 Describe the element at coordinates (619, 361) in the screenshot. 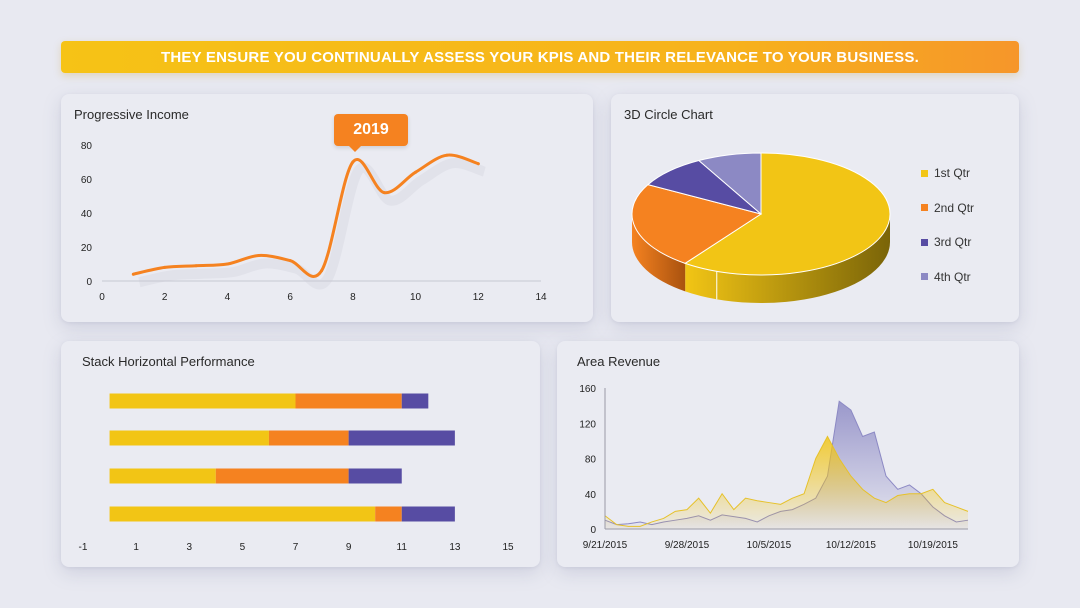

I see `area-title: Area Revenue` at that location.